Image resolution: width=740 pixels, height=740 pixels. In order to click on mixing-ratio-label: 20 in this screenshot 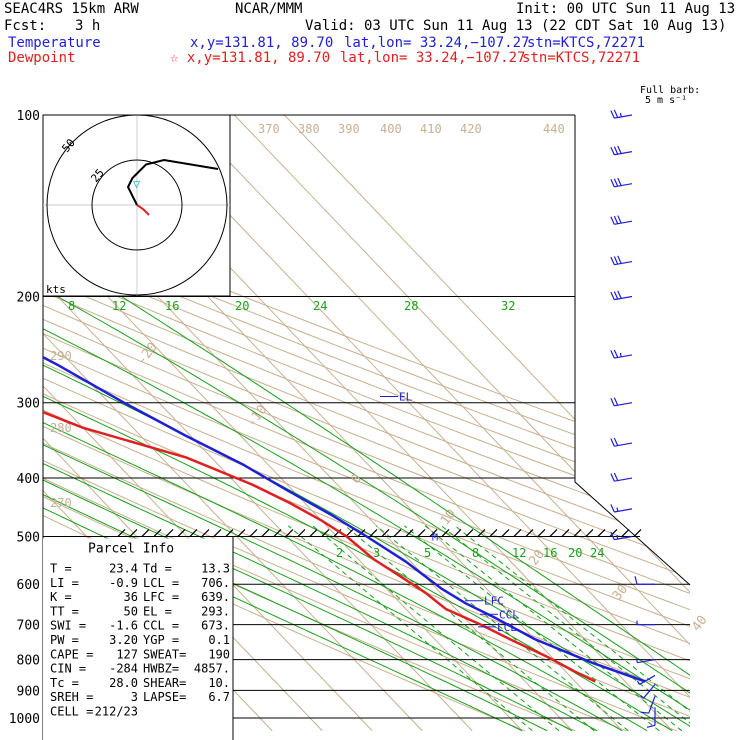, I will do `click(242, 306)`.